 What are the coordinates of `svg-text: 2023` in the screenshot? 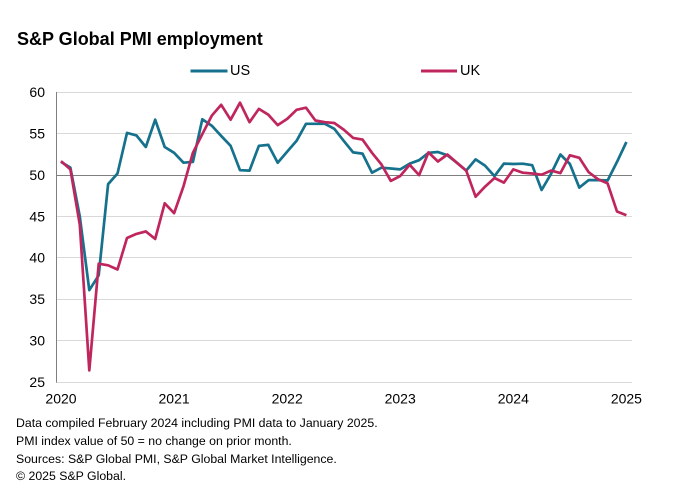 It's located at (400, 399).